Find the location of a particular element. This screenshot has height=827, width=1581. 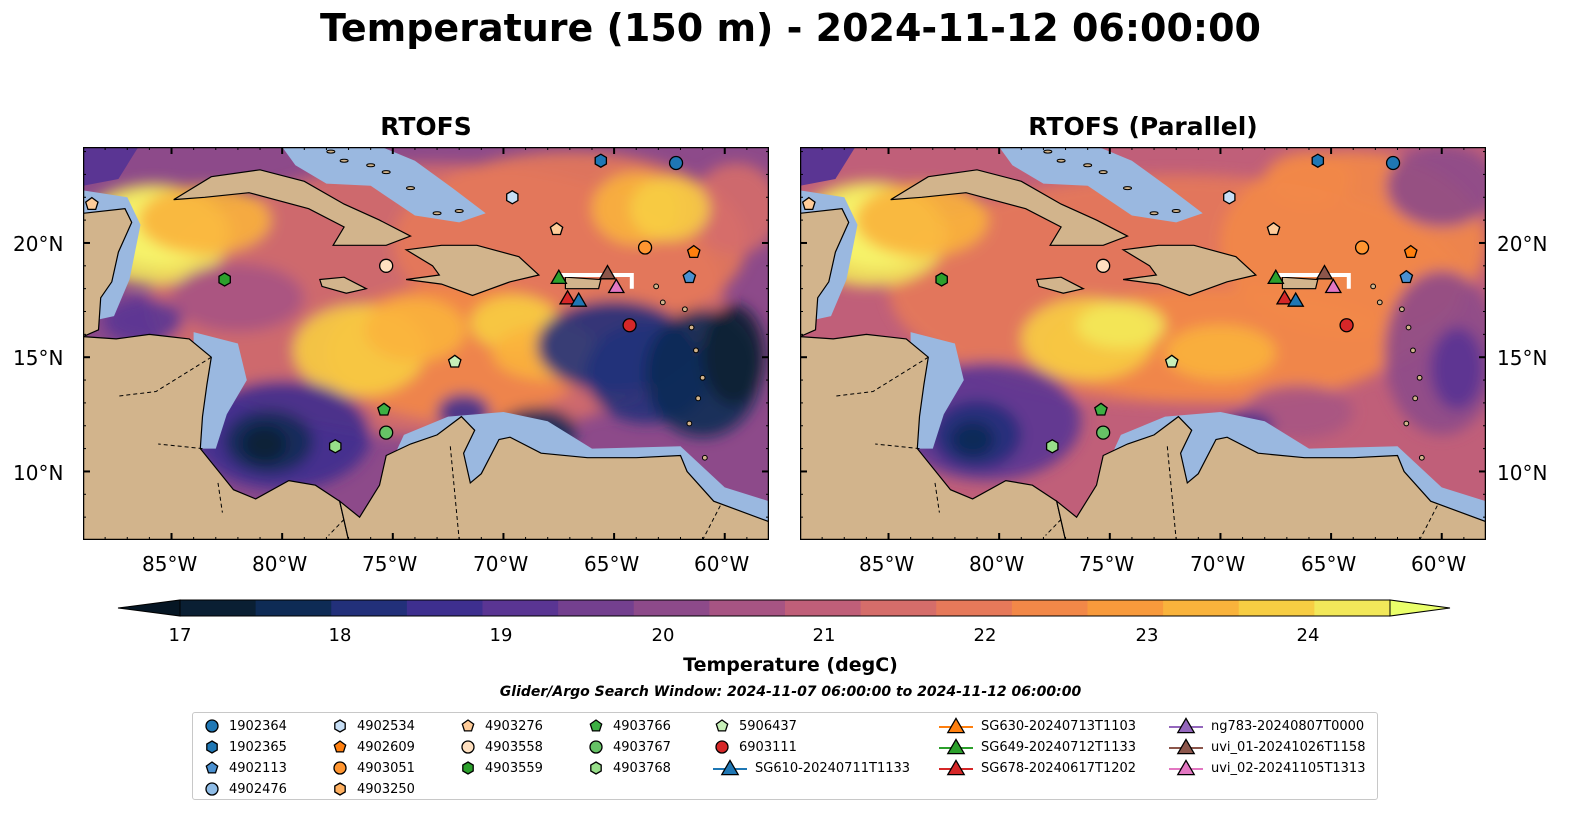

legend-label: 4903767 is located at coordinates (642, 747).